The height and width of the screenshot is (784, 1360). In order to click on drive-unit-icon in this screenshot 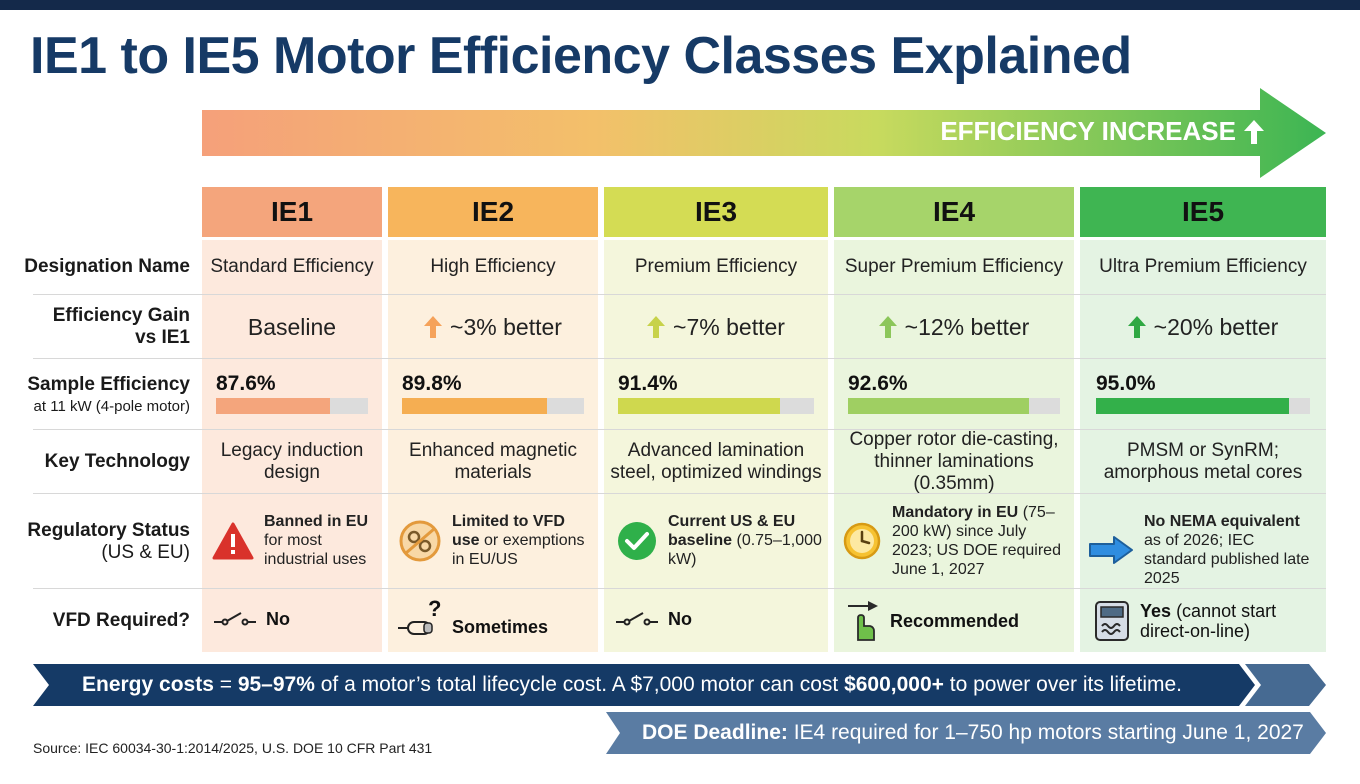, I will do `click(1112, 621)`.